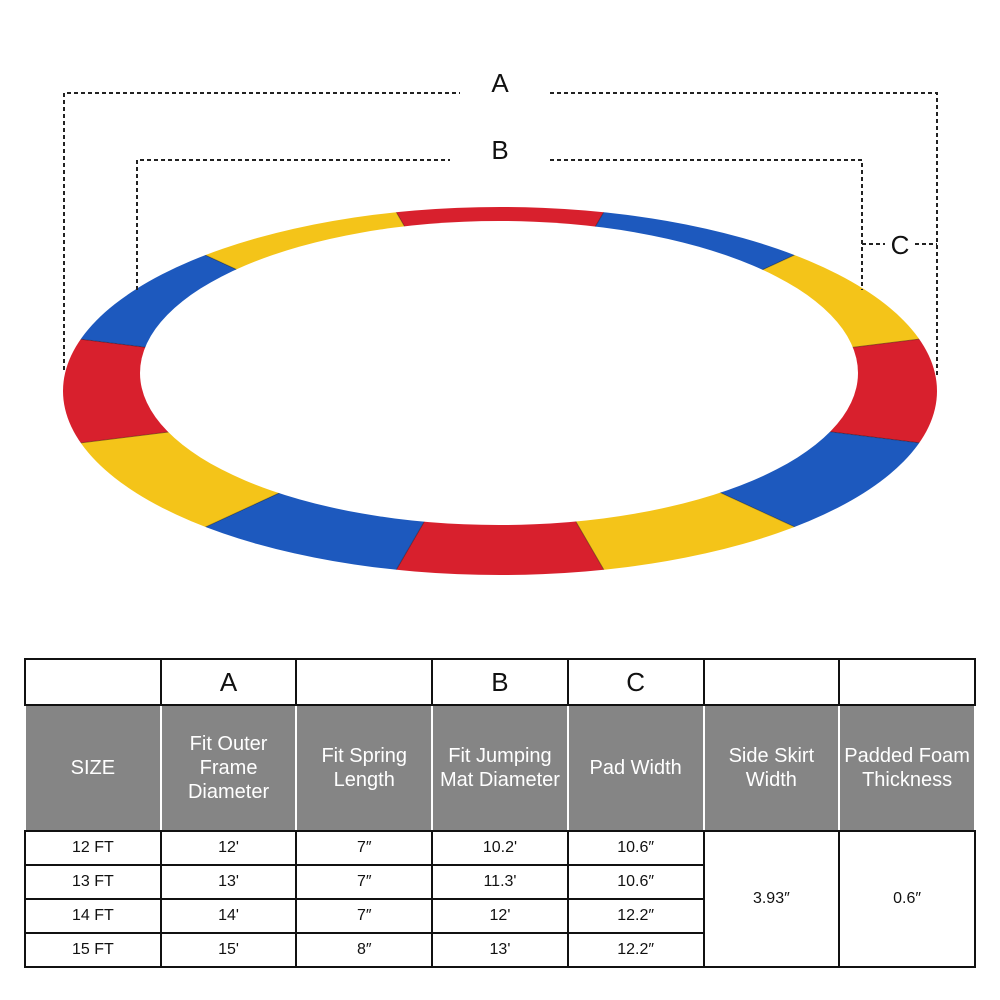  What do you see at coordinates (228, 682) in the screenshot?
I see `cell: A` at bounding box center [228, 682].